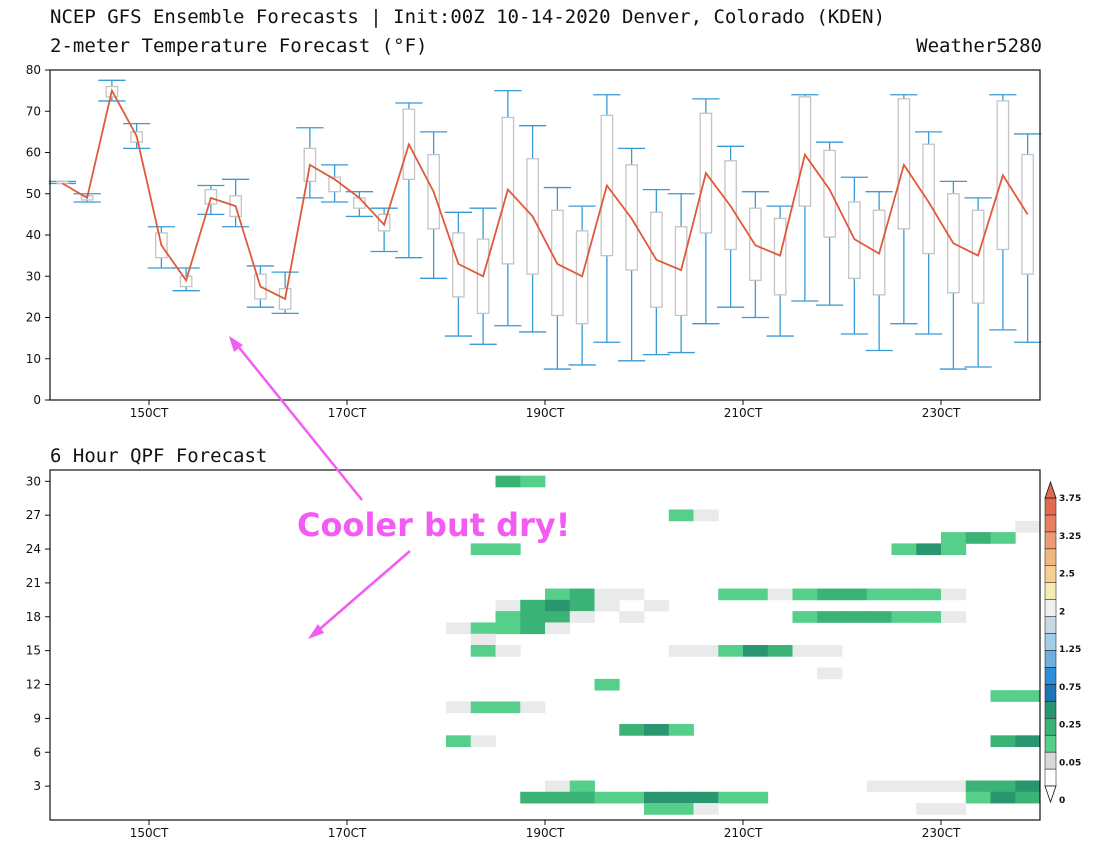 The image size is (1100, 850). What do you see at coordinates (33, 194) in the screenshot?
I see `y-tick-label: 50` at bounding box center [33, 194].